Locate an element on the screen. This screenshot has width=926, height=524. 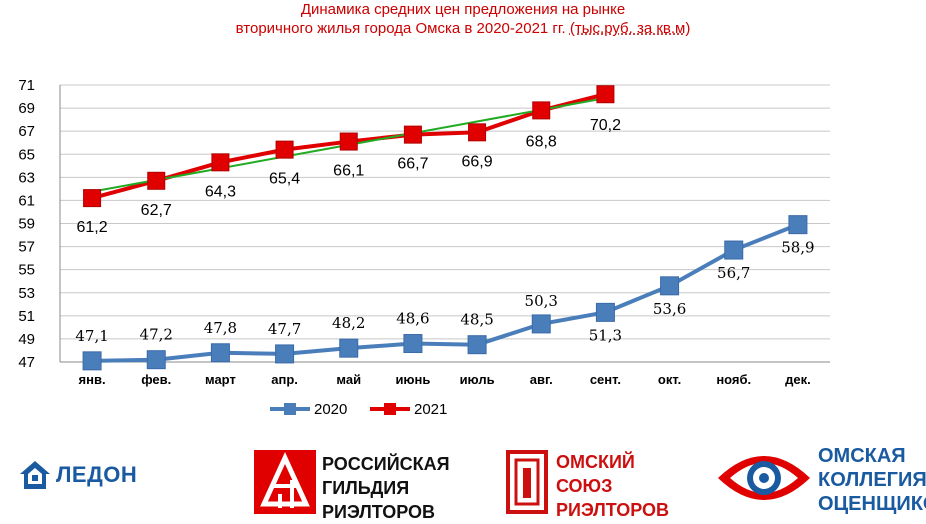
y-tick-label: 57 is located at coordinates (26, 247).